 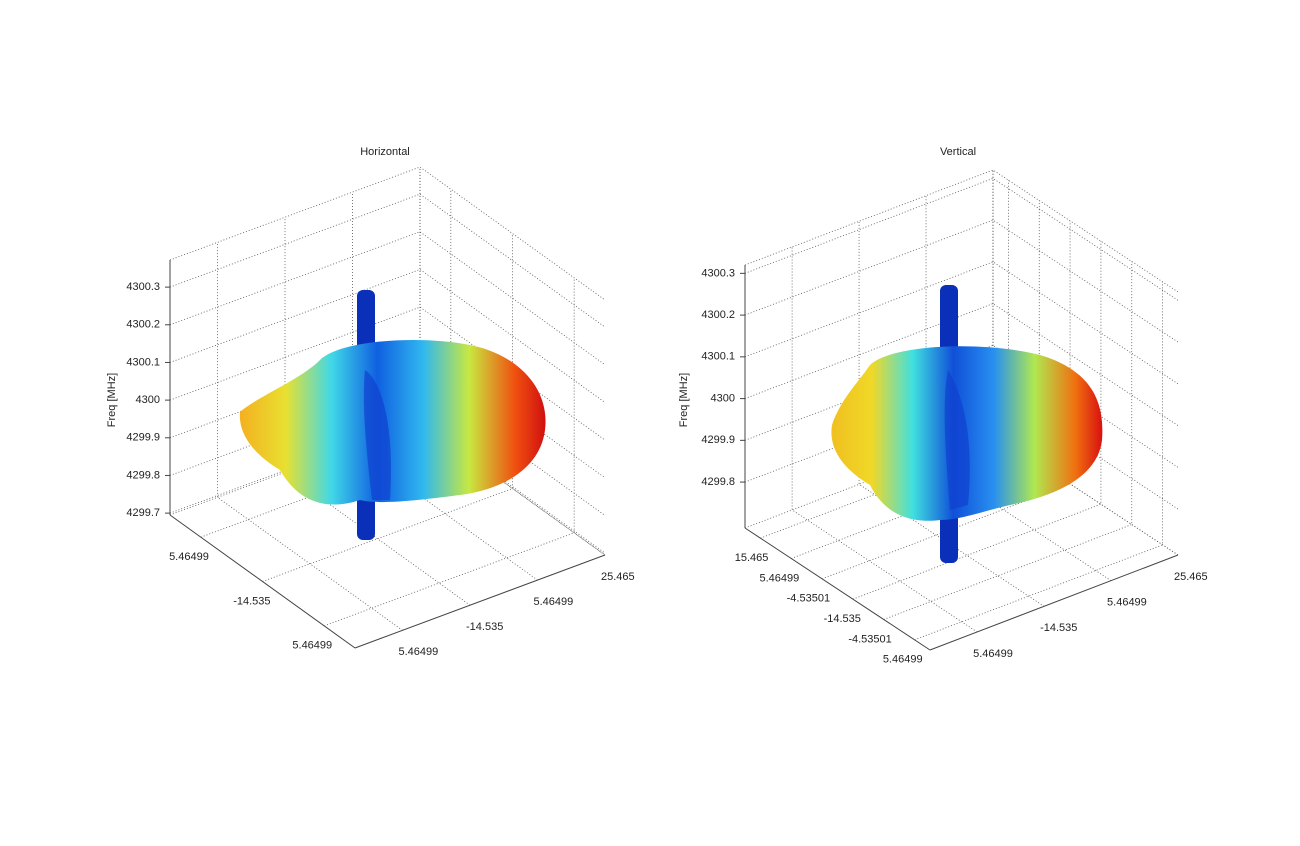 I want to click on z-tick-label: 4299.7, so click(x=143, y=513).